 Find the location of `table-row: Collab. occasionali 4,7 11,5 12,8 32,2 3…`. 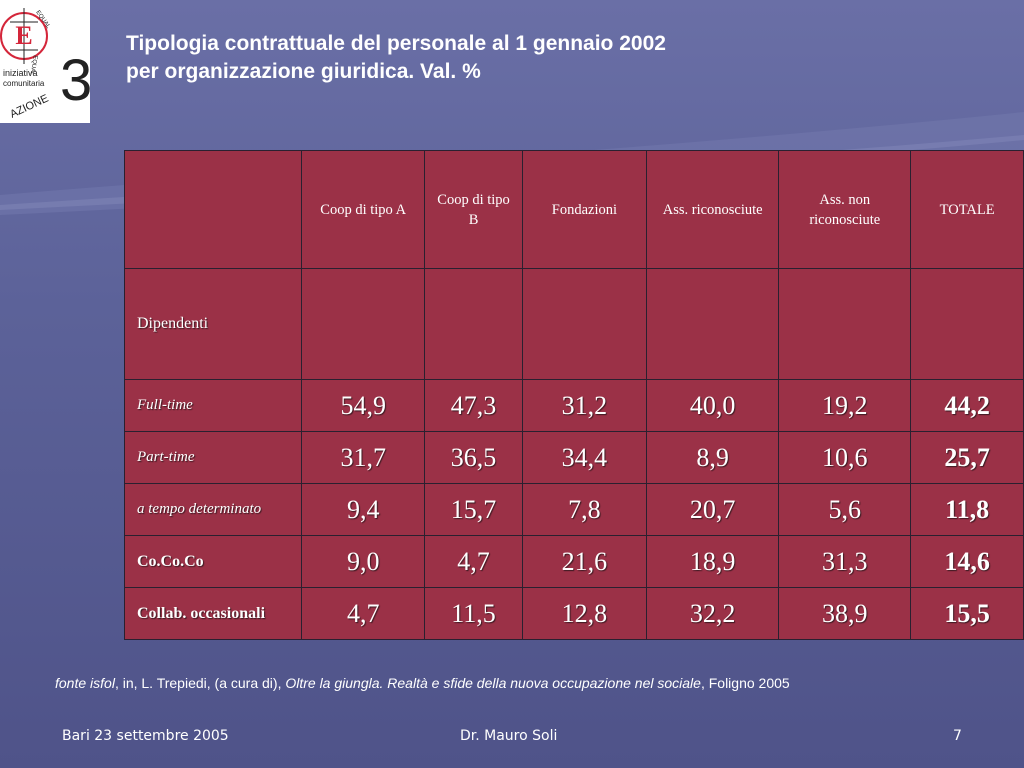

table-row: Collab. occasionali 4,7 11,5 12,8 32,2 3… is located at coordinates (573, 613).